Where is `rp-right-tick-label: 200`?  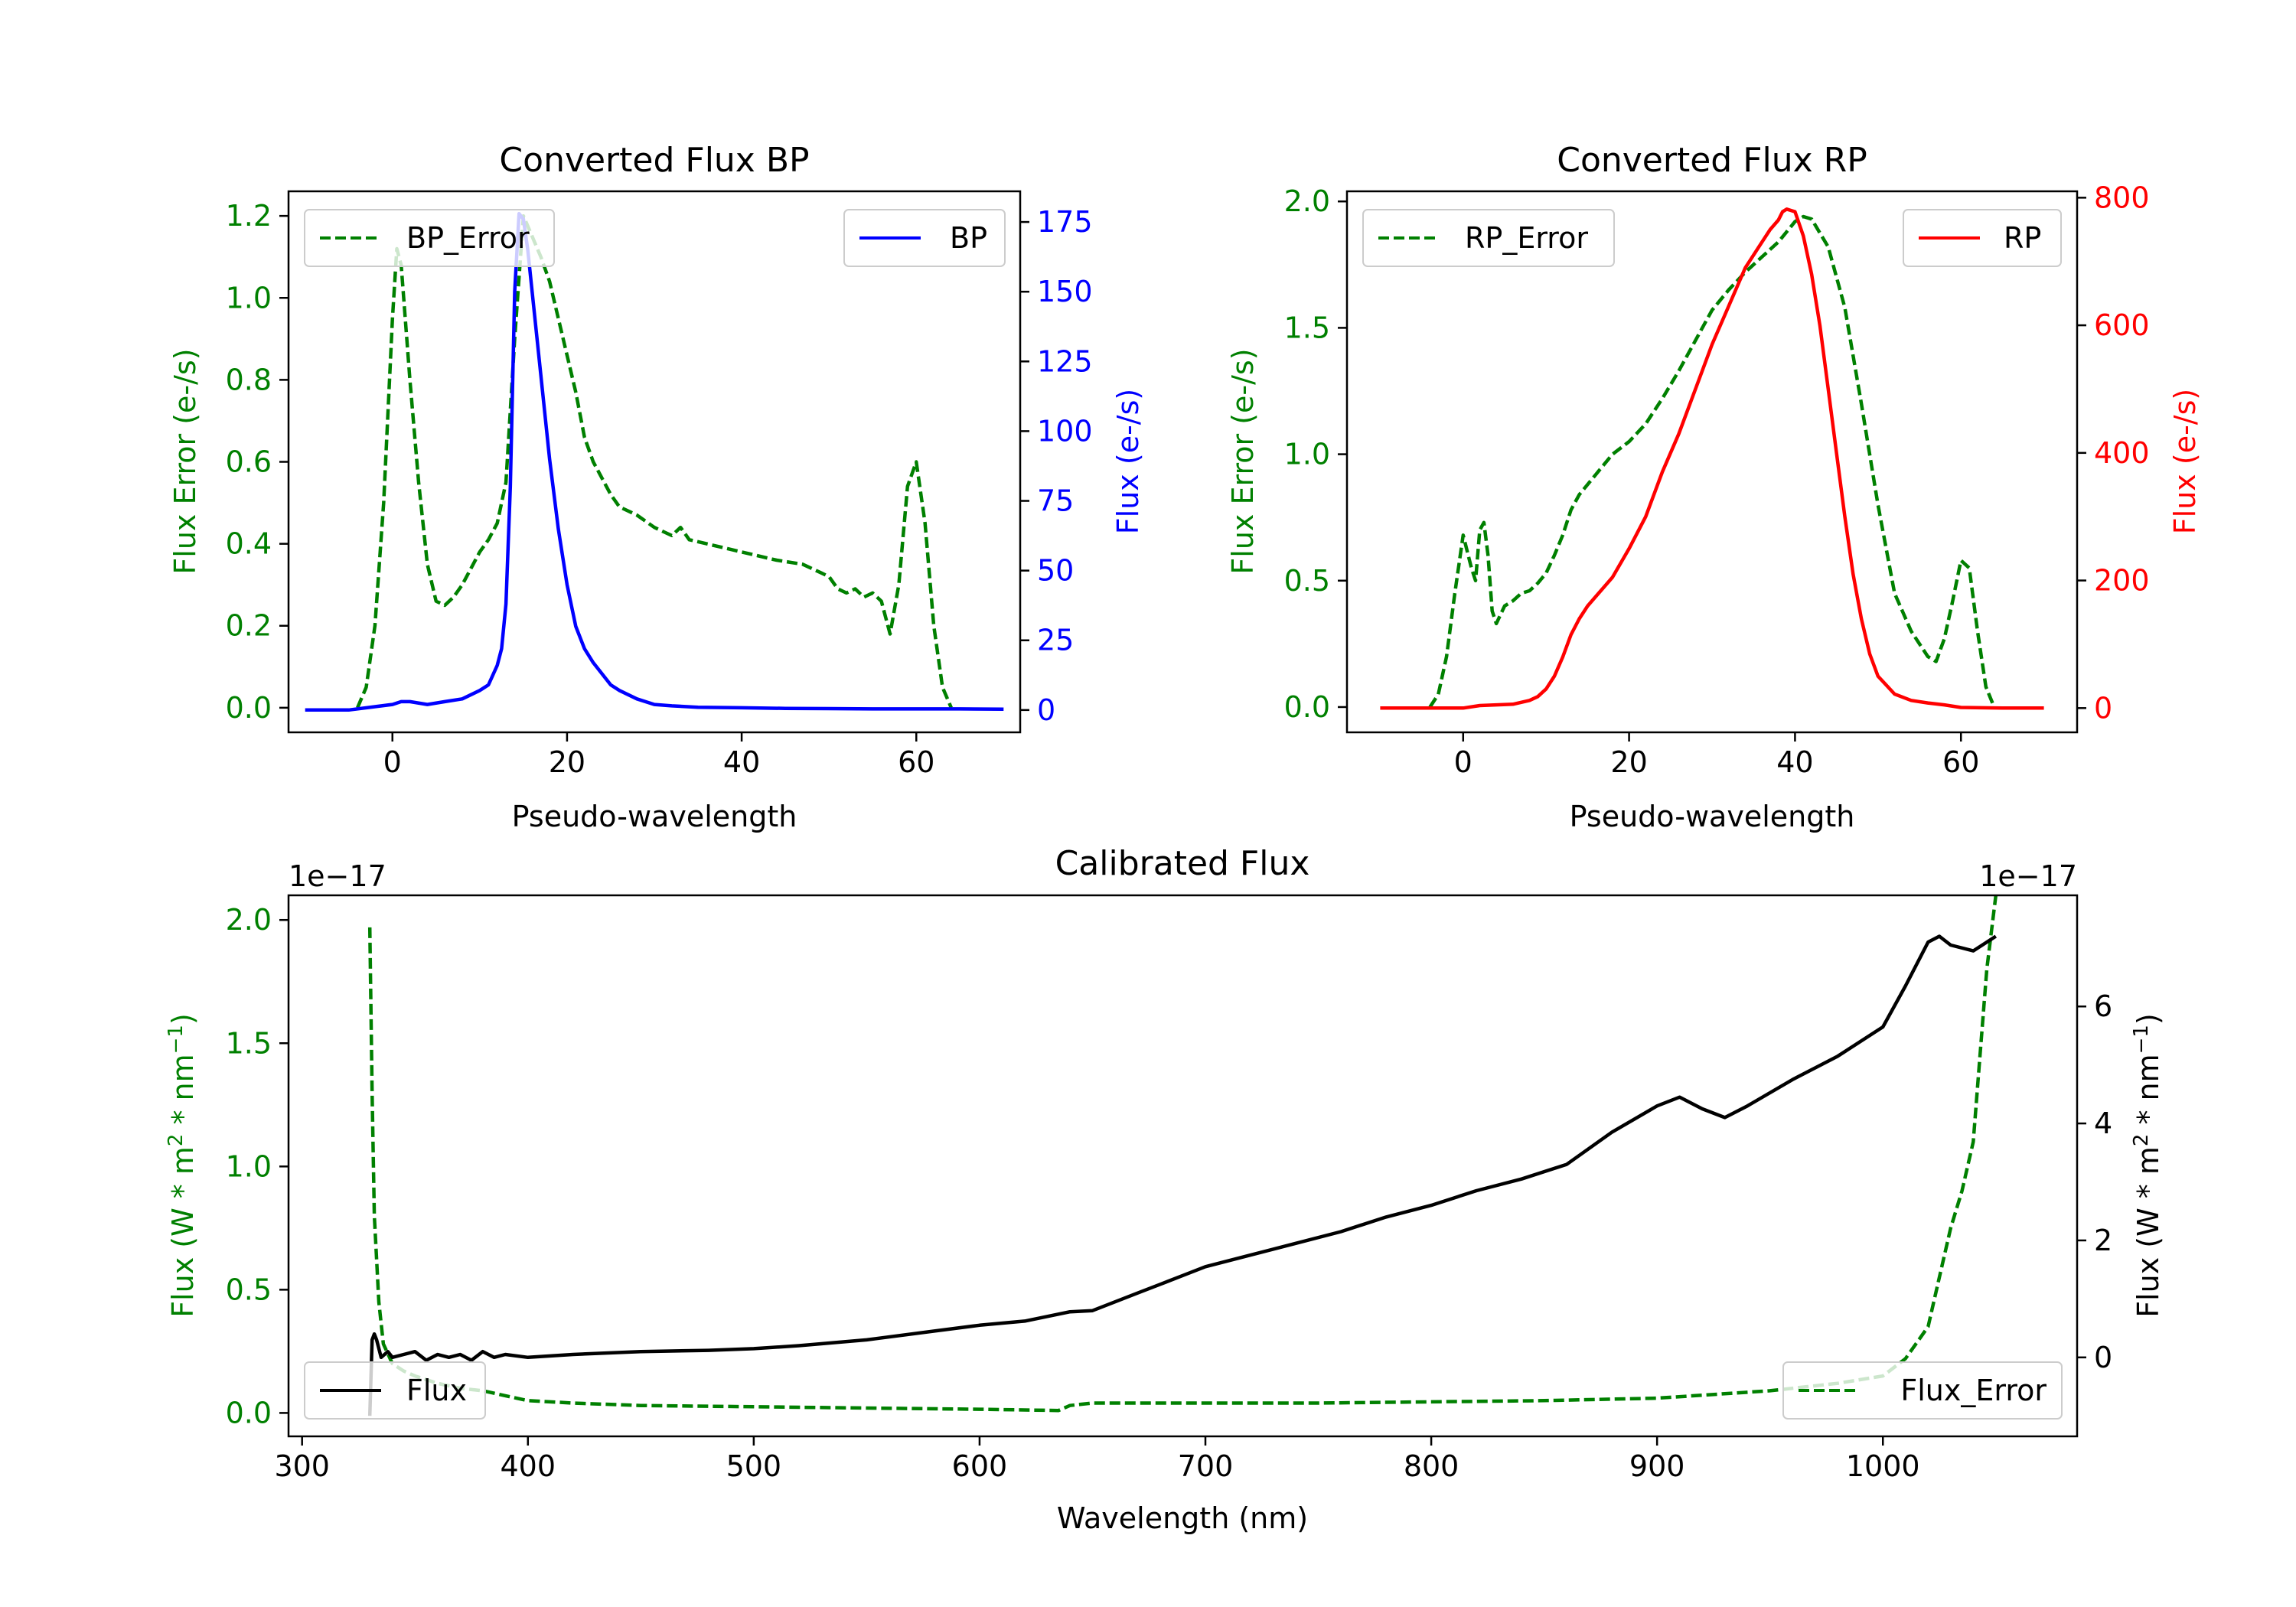
rp-right-tick-label: 200 is located at coordinates (2122, 581).